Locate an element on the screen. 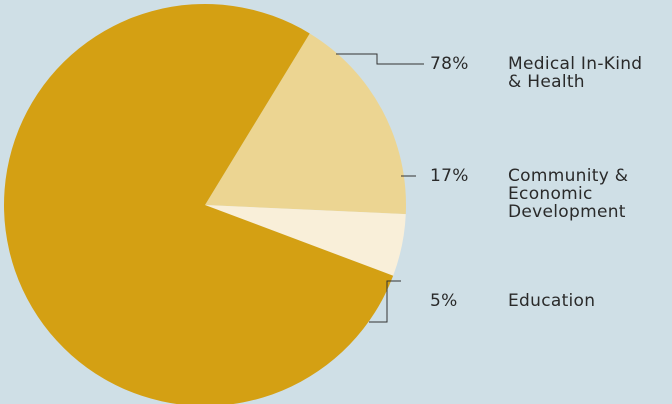  legend-label-17-line-2: Economic is located at coordinates (550, 194).